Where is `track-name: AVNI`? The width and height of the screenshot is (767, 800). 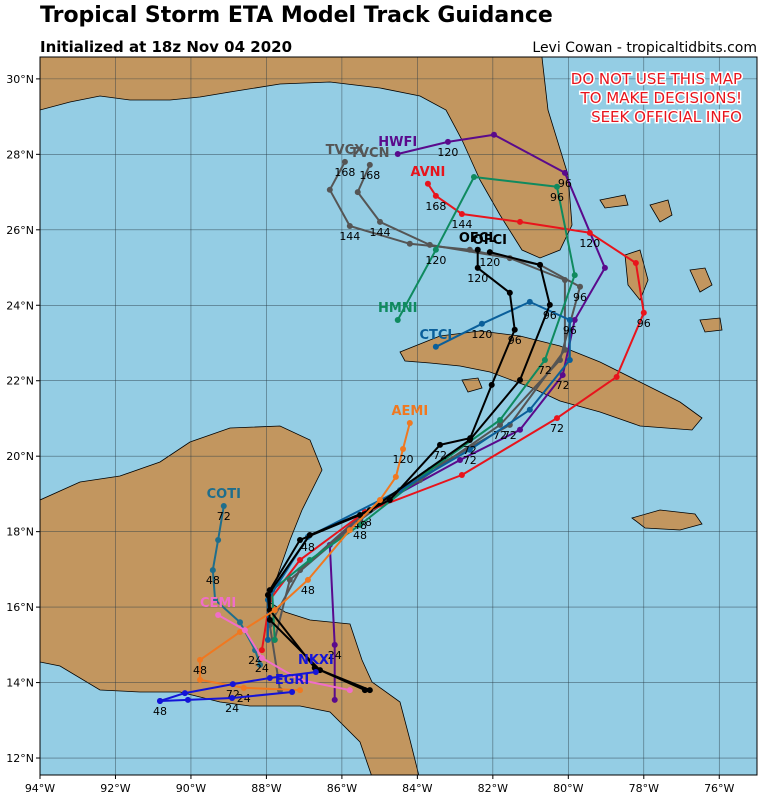 track-name: AVNI is located at coordinates (427, 172).